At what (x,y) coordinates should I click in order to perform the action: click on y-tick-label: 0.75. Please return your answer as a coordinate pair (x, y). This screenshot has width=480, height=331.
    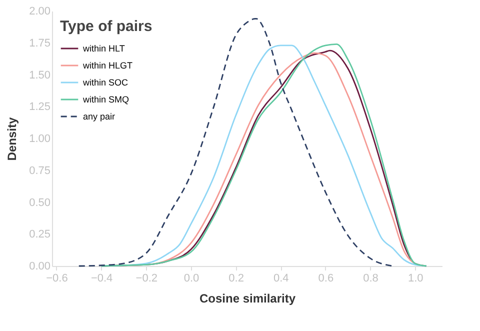
    Looking at the image, I should click on (39, 170).